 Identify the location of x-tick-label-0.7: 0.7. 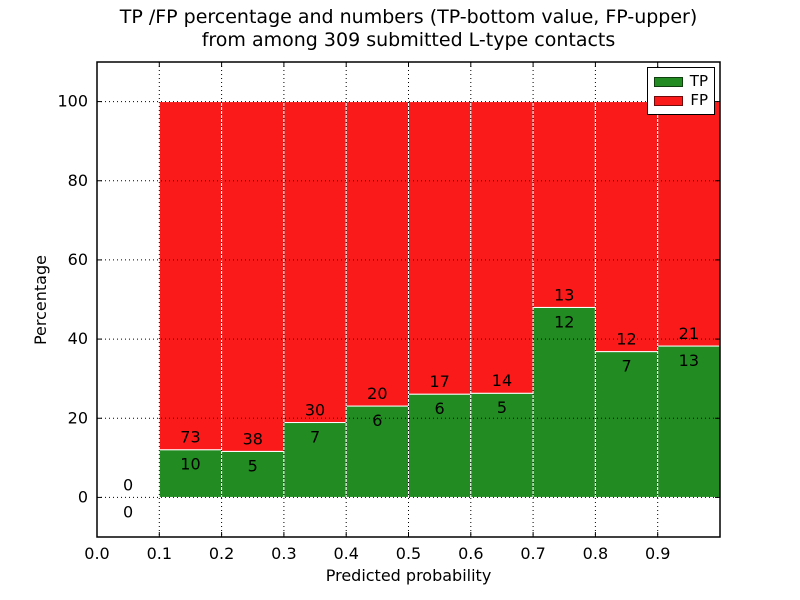
(532, 553).